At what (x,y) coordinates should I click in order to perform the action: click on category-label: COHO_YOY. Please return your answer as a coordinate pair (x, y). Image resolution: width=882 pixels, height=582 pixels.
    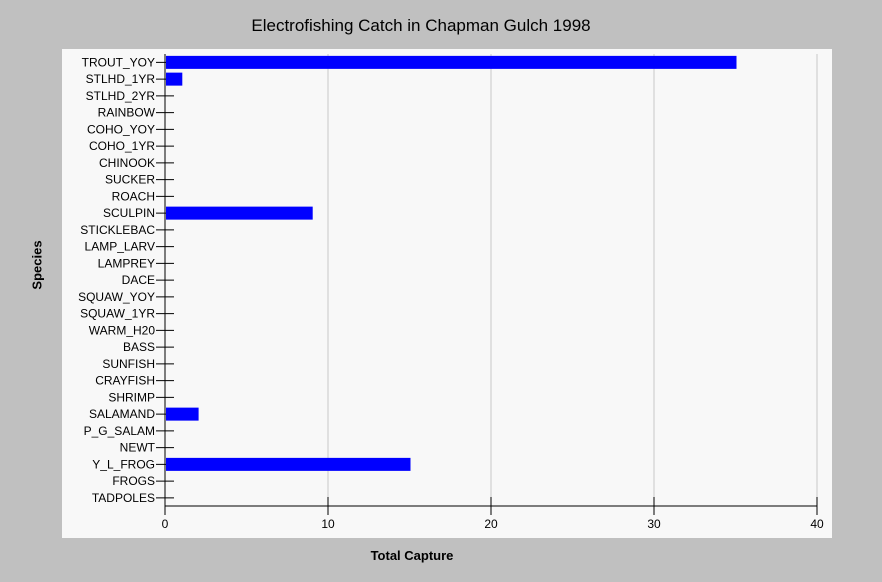
    Looking at the image, I should click on (121, 129).